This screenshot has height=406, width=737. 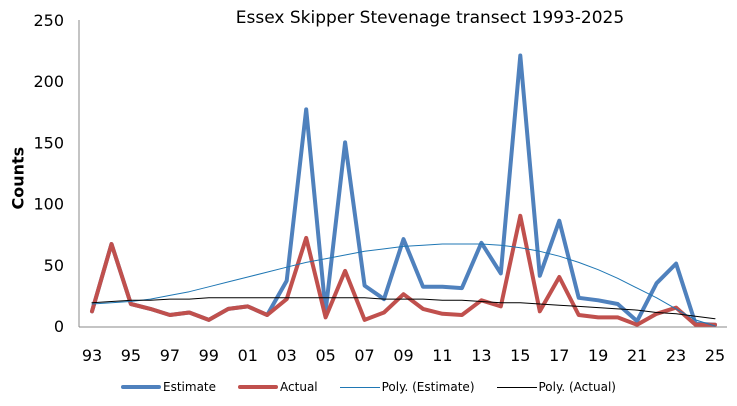 What do you see at coordinates (170, 355) in the screenshot?
I see `x-tick-label: 97` at bounding box center [170, 355].